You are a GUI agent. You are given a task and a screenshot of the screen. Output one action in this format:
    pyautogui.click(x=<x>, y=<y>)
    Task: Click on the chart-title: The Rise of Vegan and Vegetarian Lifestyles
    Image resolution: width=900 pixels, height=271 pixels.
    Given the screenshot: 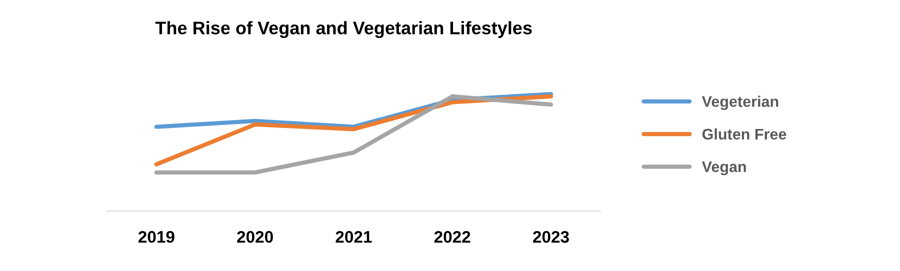 What is the action you would take?
    pyautogui.click(x=343, y=29)
    